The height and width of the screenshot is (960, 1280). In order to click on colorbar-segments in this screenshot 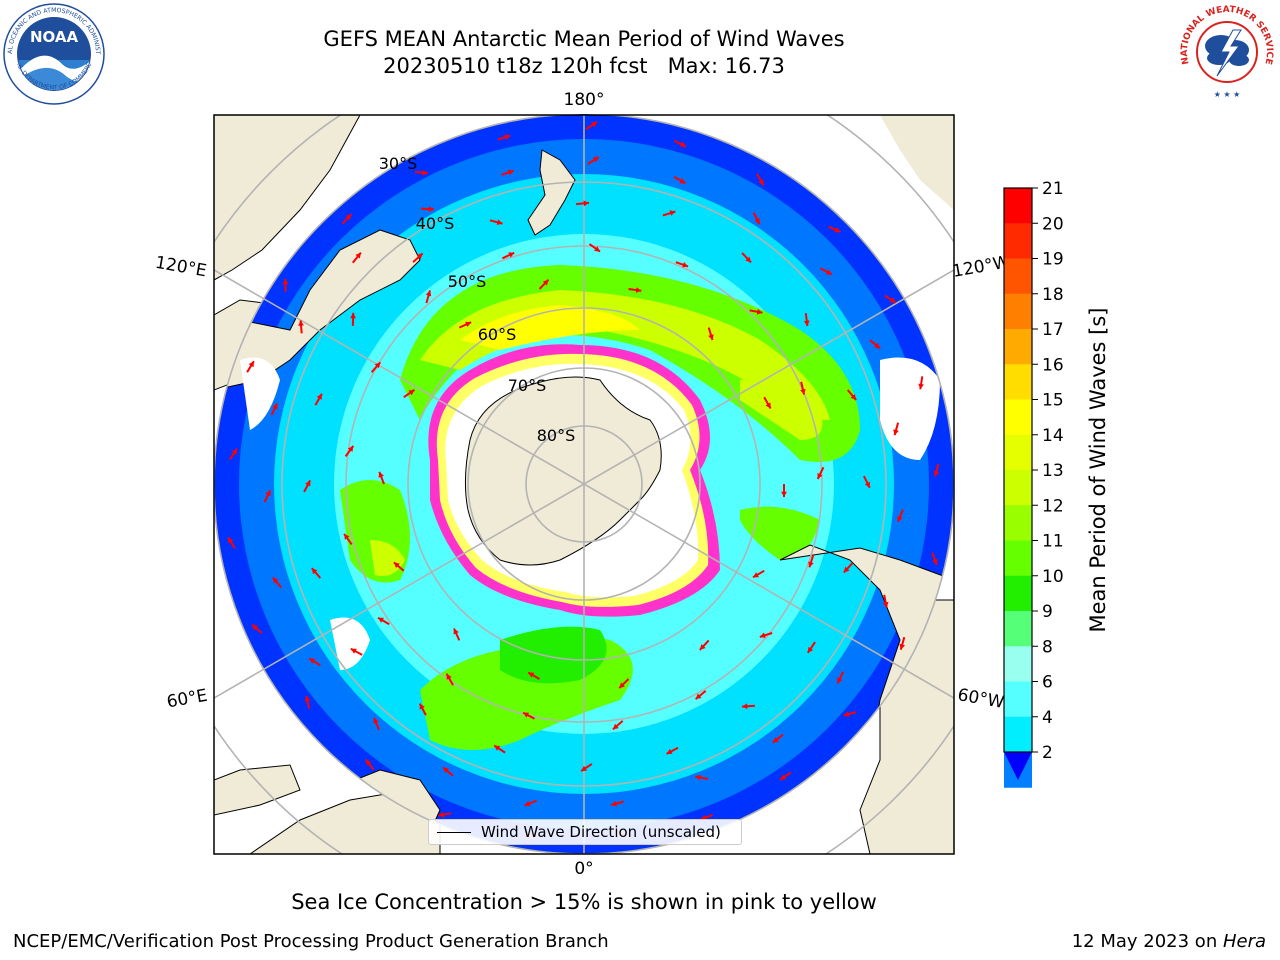, I will do `click(1018, 488)`.